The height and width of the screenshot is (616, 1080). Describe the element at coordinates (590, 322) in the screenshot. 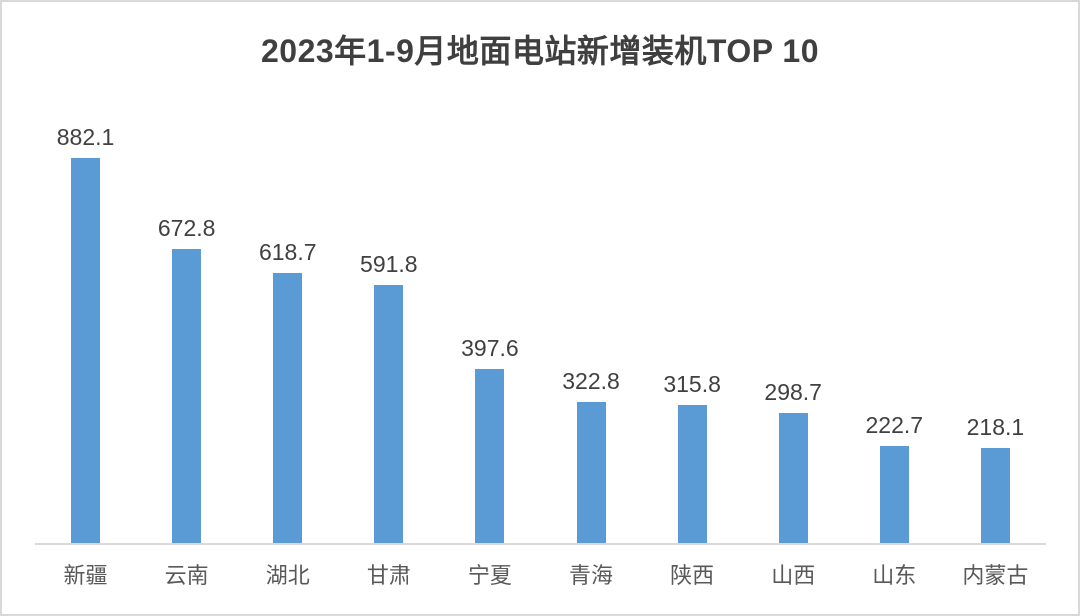

I see `bar-column: 322.8` at that location.